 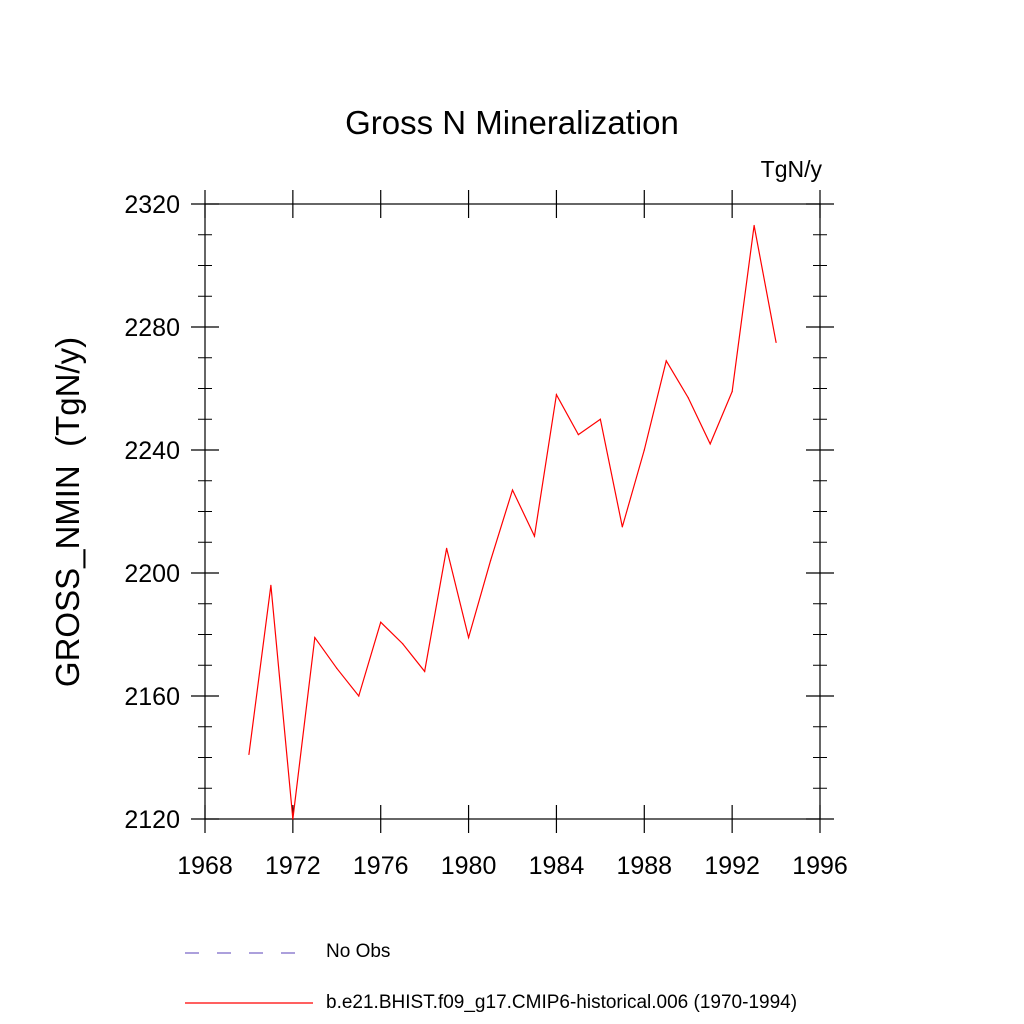 I want to click on x-tick-label: 1980, so click(x=469, y=866).